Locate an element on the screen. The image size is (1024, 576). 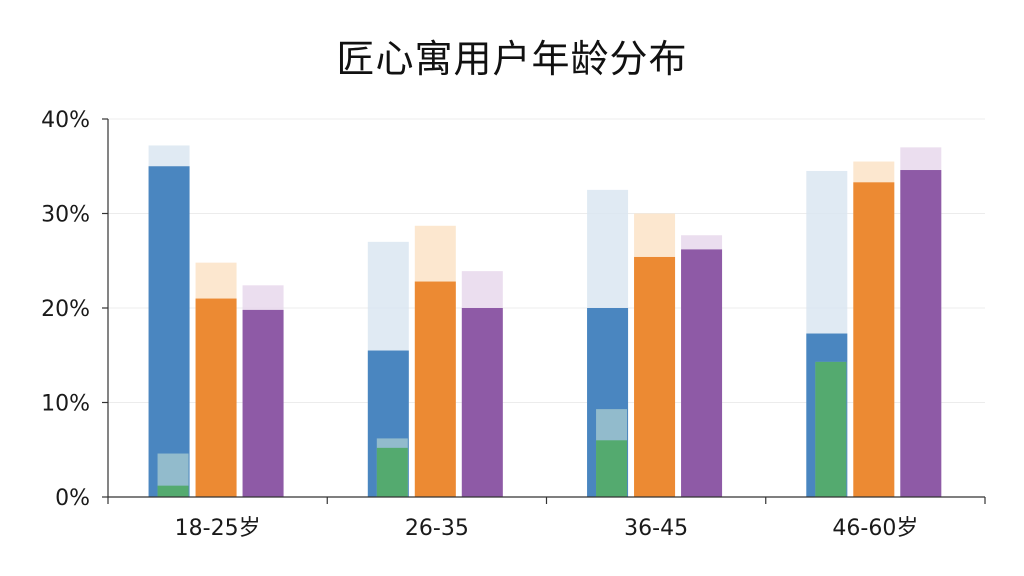
y-tick-label: 40% is located at coordinates (65, 120).